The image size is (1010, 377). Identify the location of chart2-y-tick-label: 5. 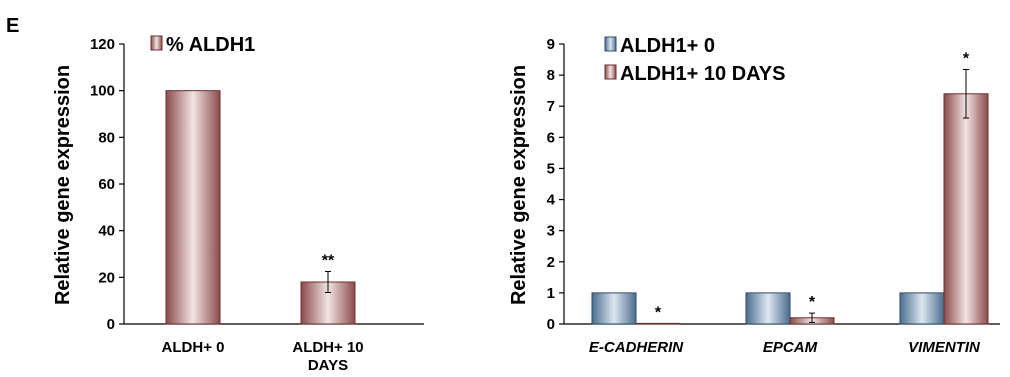
(551, 168).